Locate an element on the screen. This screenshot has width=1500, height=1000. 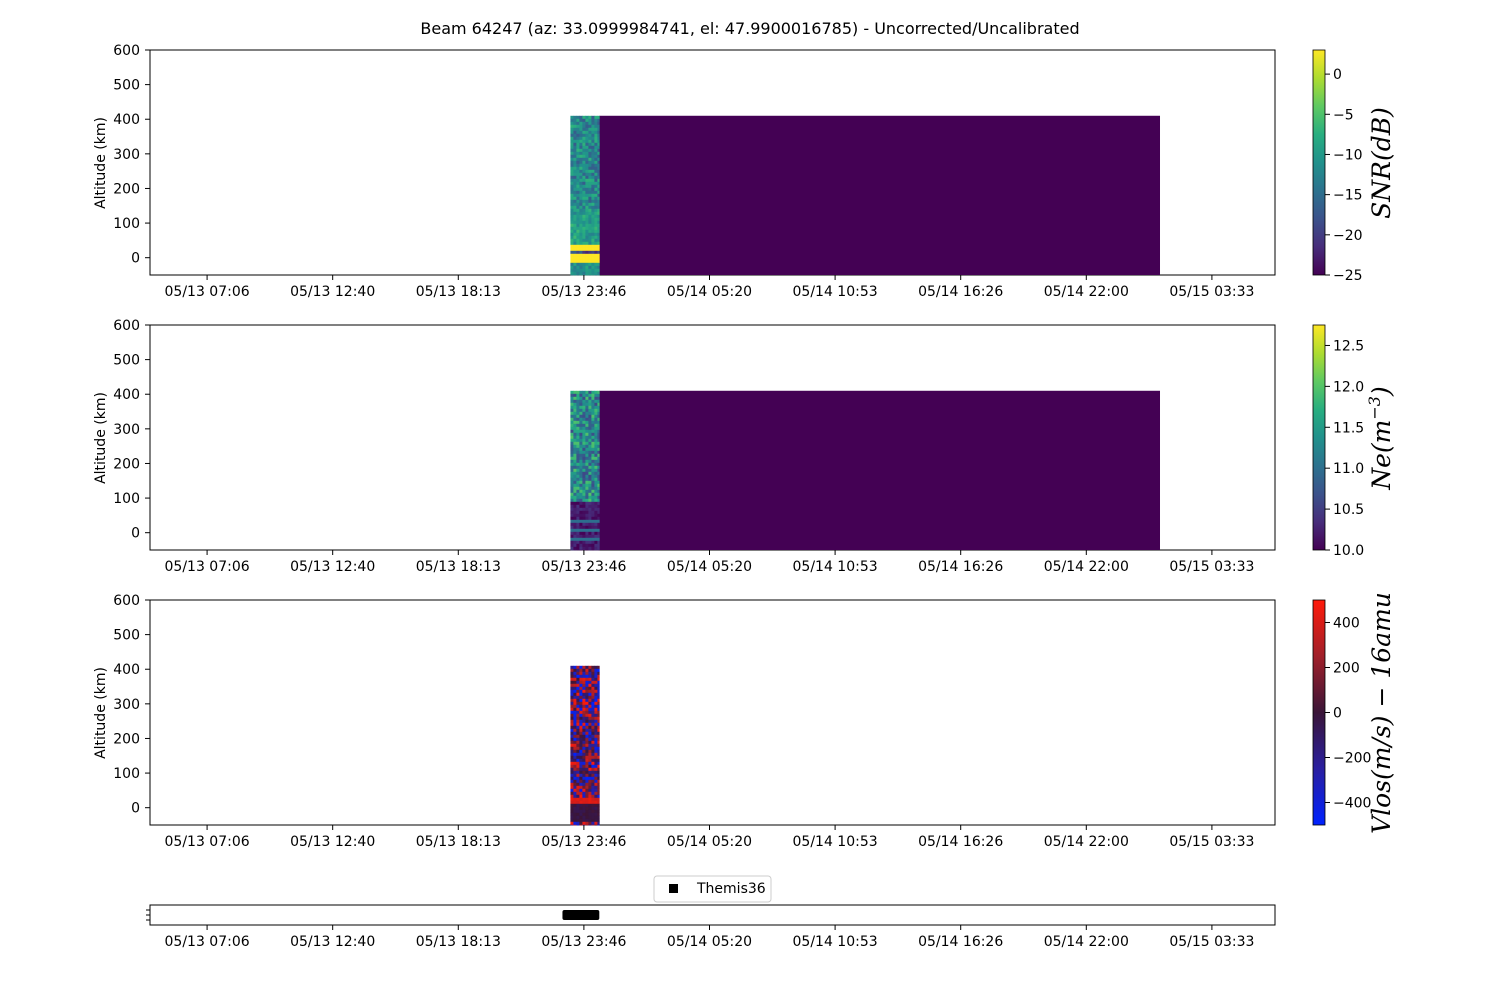
snr-x-tick-label: 05/14 22:00 is located at coordinates (1086, 292).